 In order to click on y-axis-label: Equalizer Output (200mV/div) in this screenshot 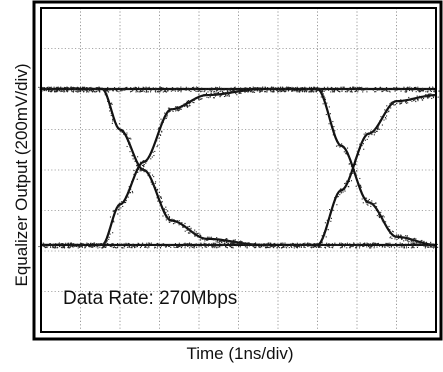, I will do `click(21, 175)`.